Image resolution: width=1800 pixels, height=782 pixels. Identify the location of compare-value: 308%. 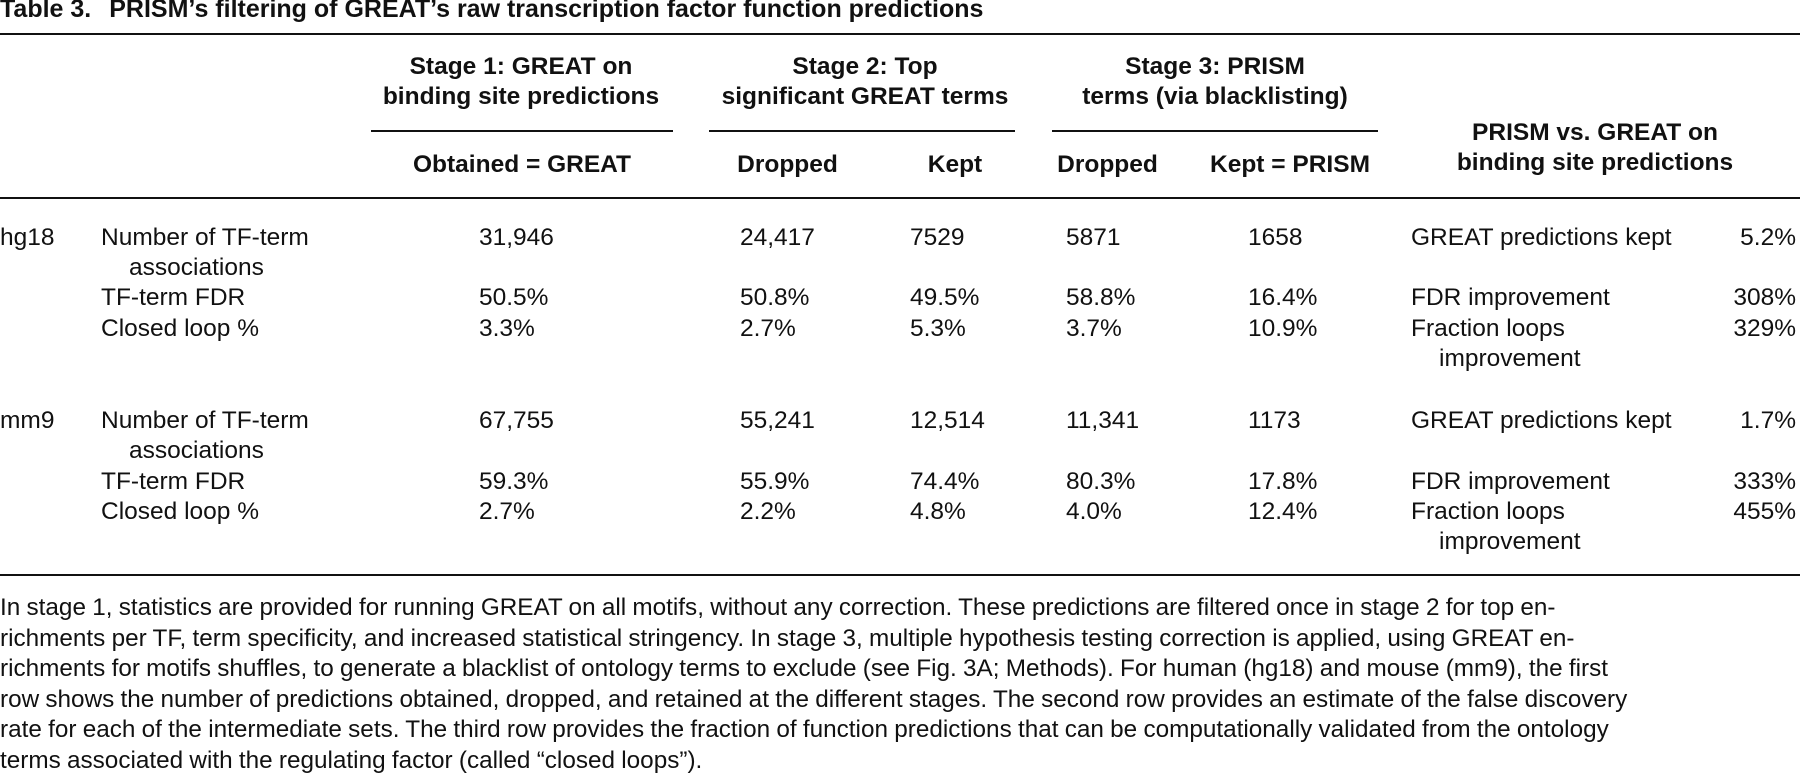
(1764, 297).